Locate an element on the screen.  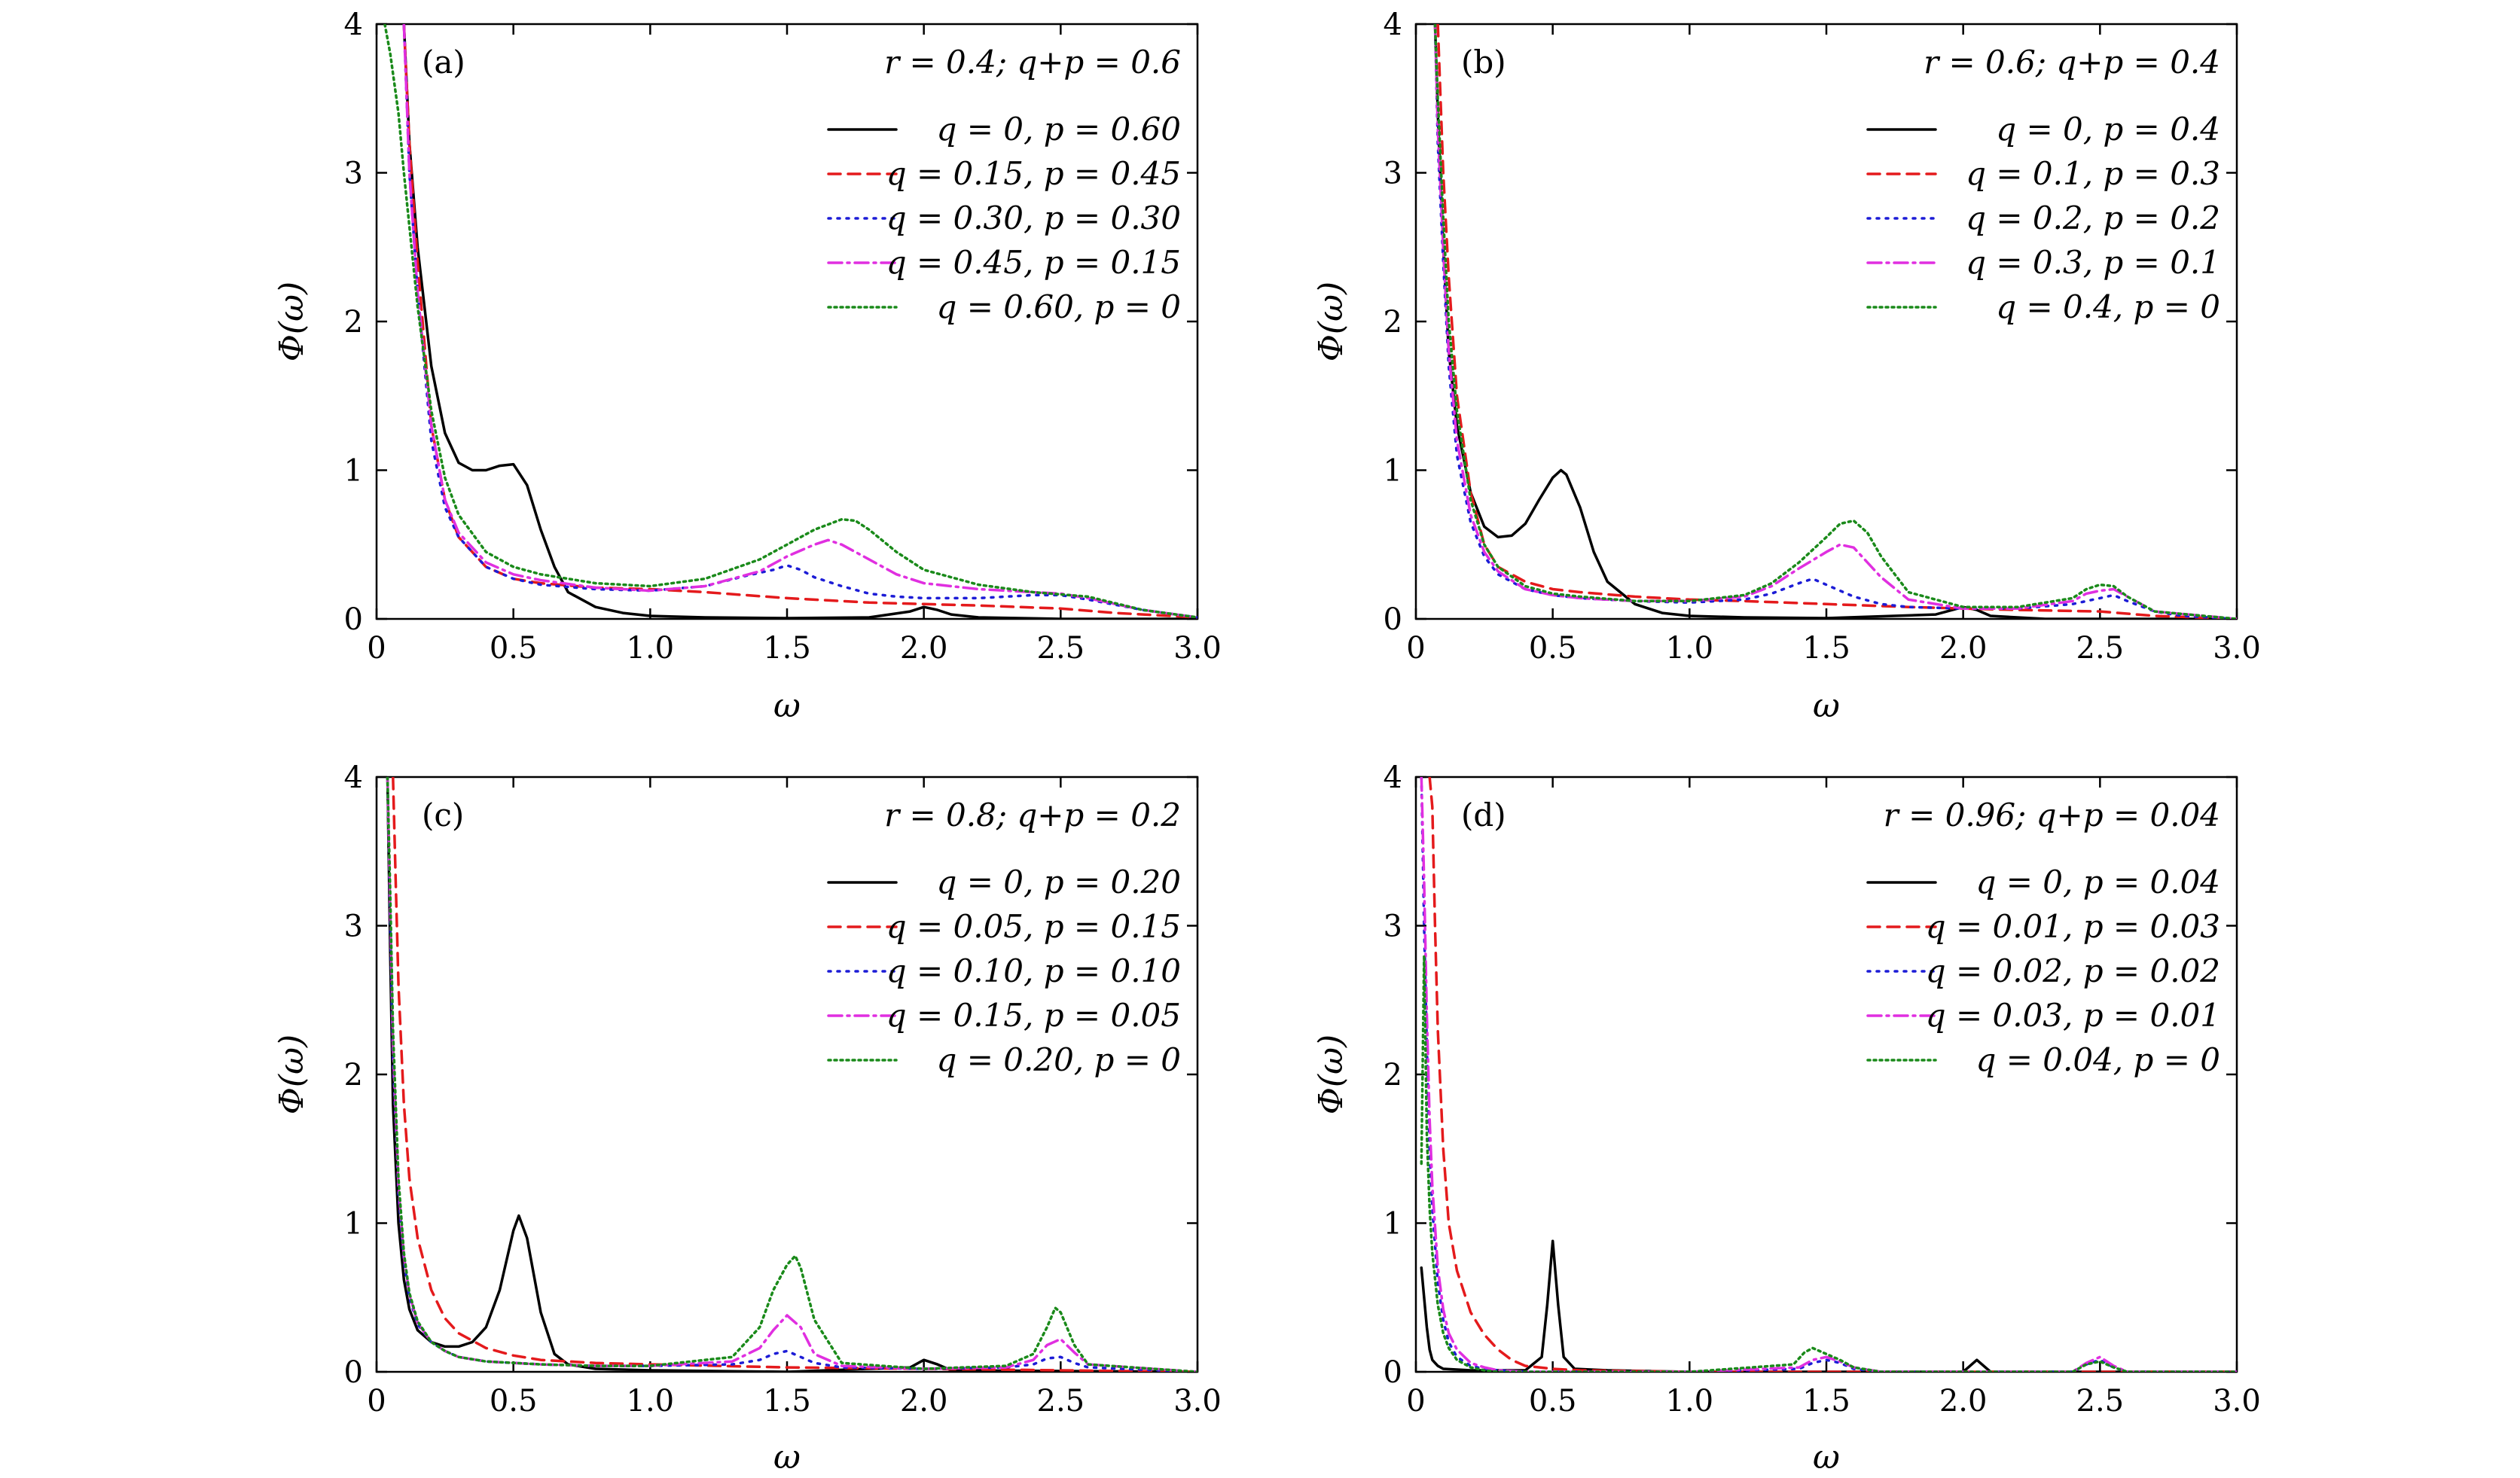
panel-label: (b) is located at coordinates (1483, 62).